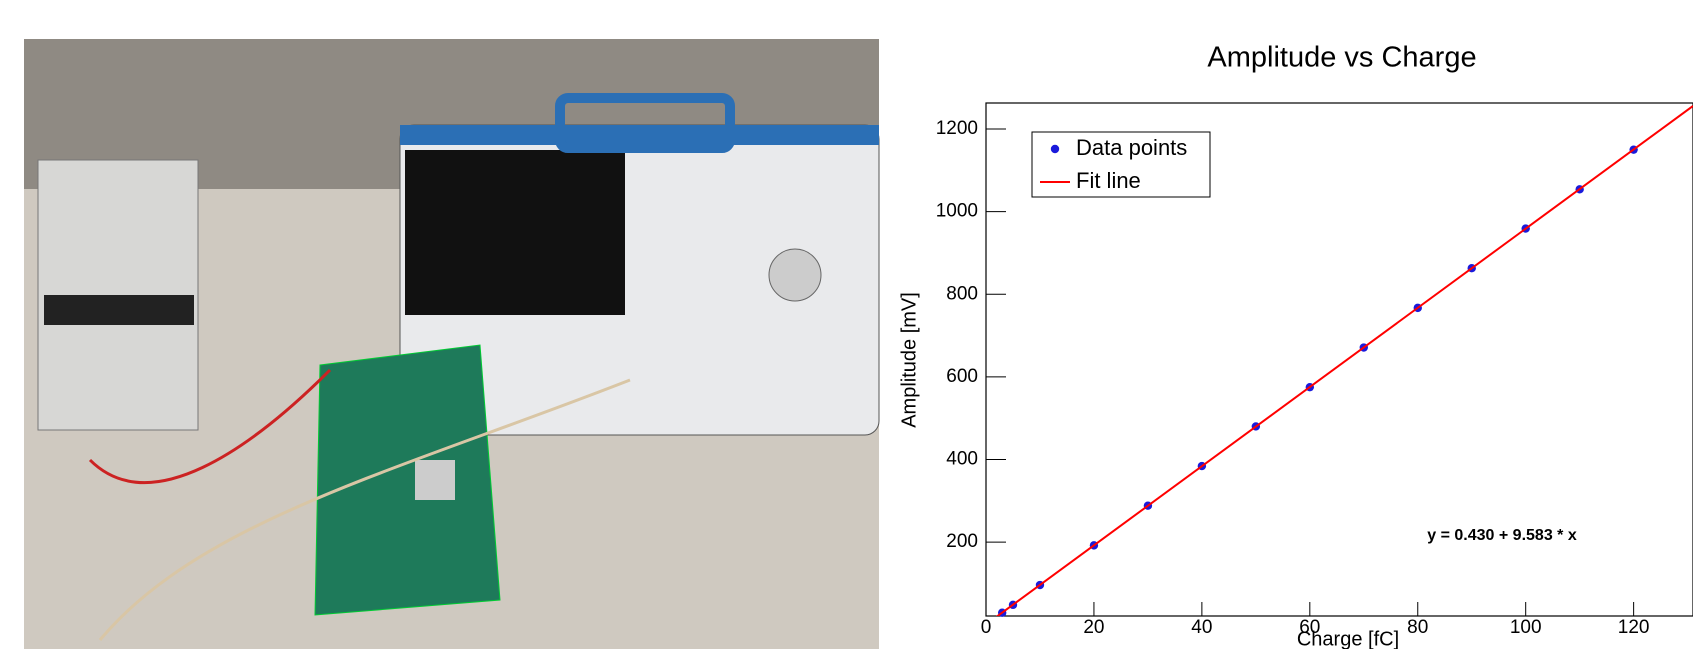 The height and width of the screenshot is (654, 1693). I want to click on power-supply-display, so click(119, 310).